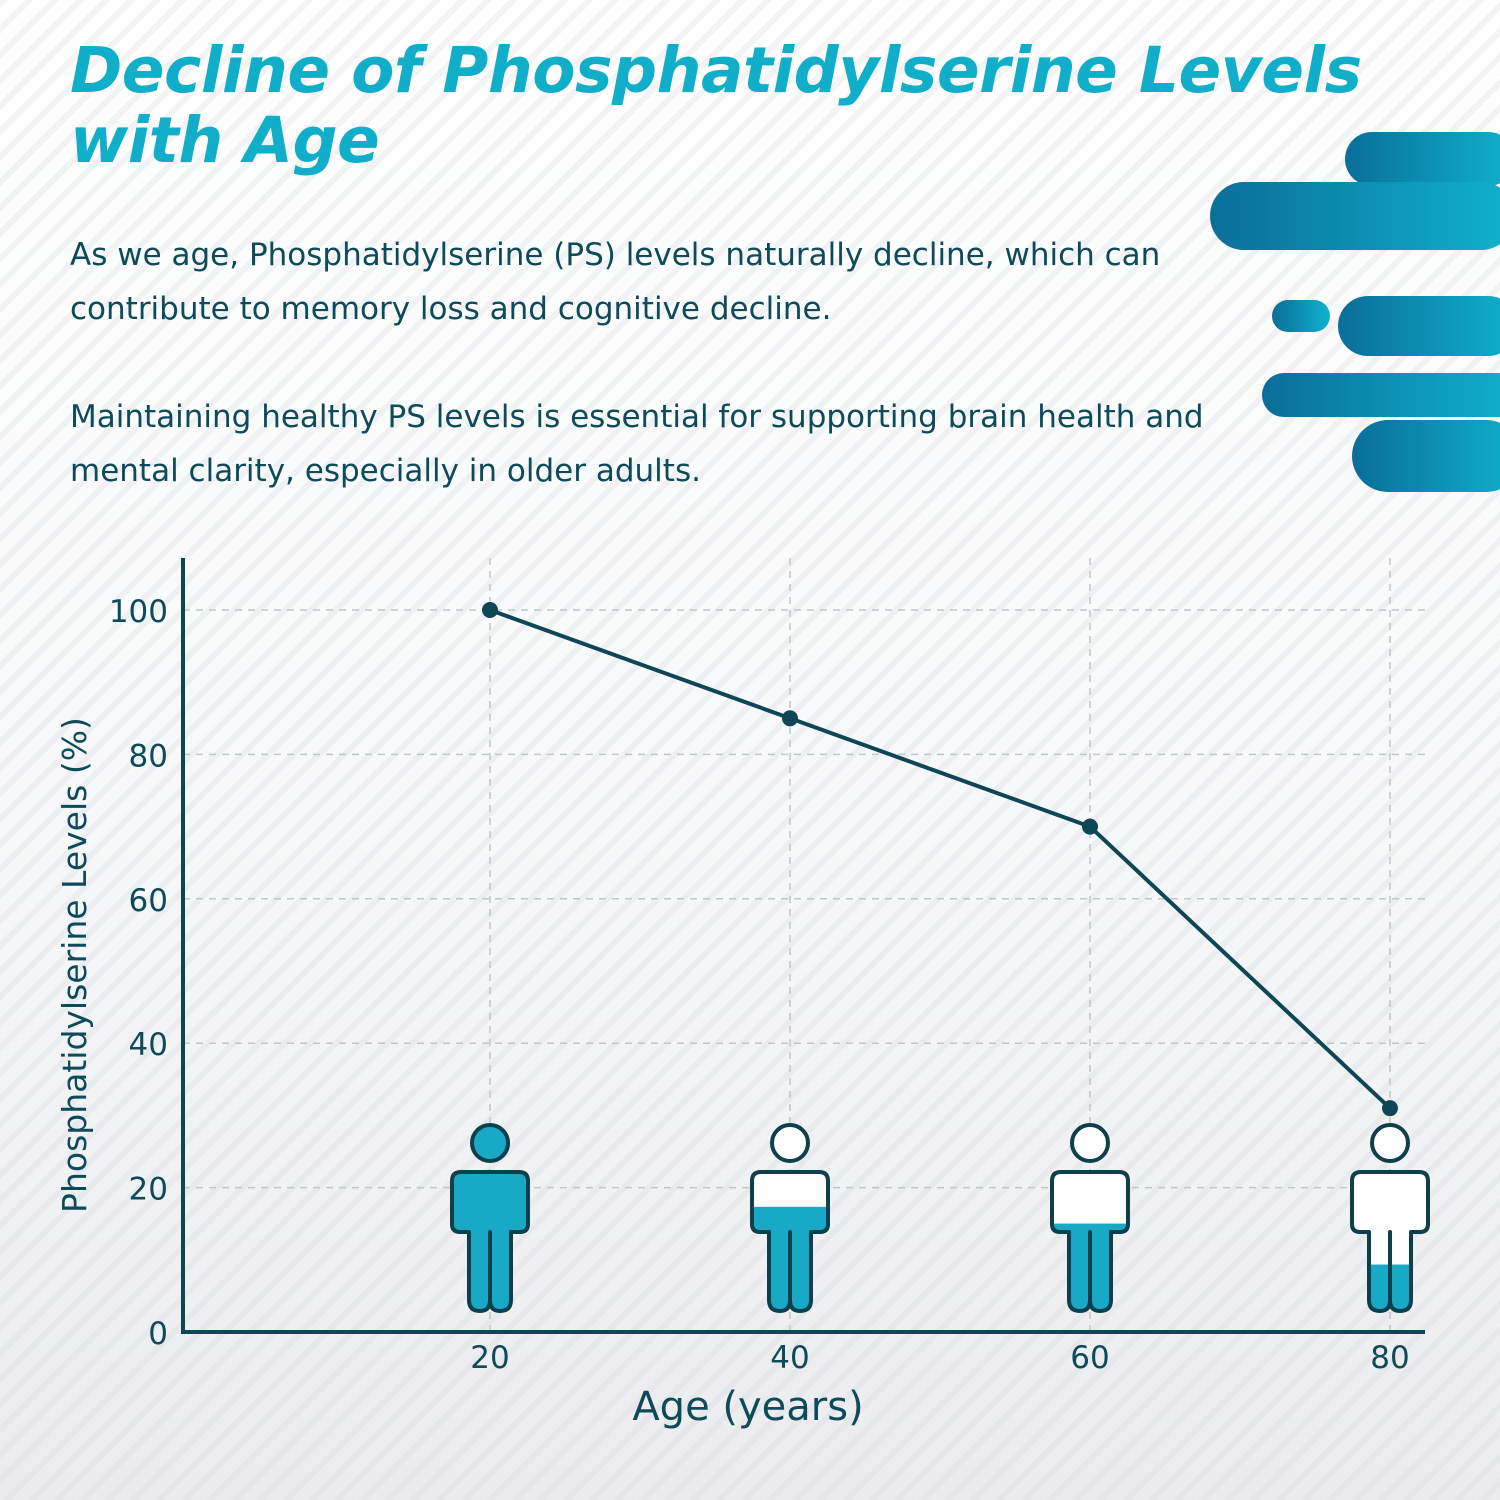  What do you see at coordinates (148, 1045) in the screenshot?
I see `y-tick-label: 40` at bounding box center [148, 1045].